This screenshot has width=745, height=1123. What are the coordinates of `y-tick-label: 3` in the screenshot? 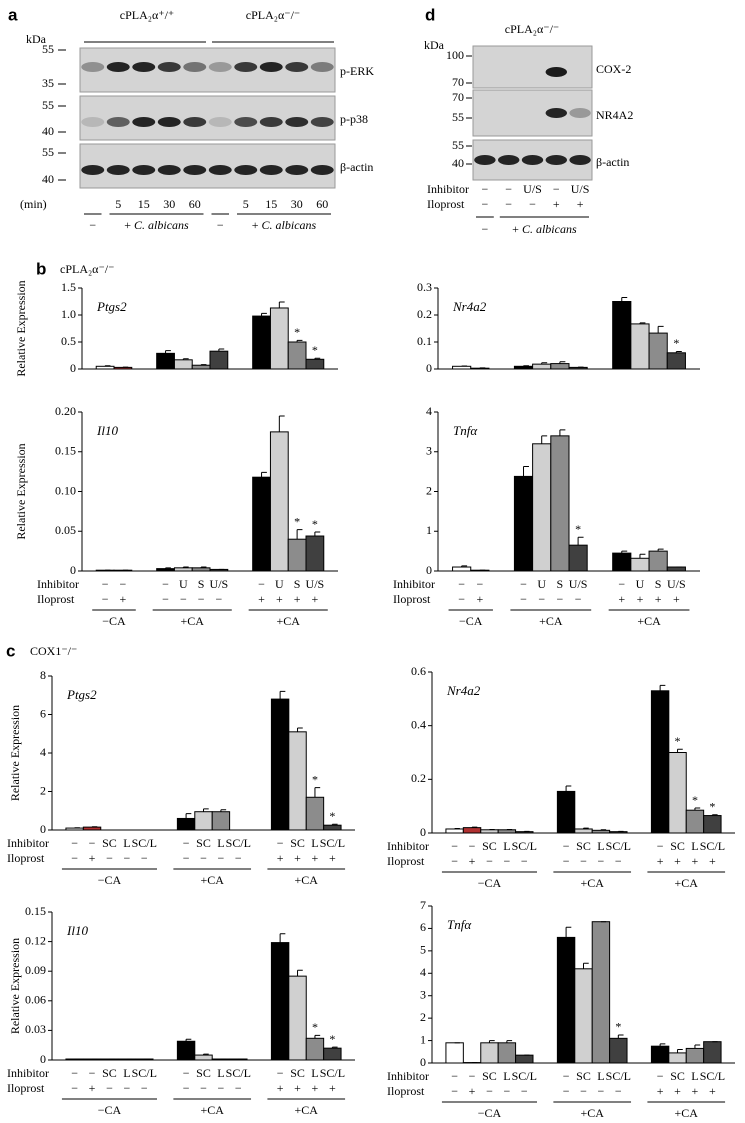 It's located at (423, 994).